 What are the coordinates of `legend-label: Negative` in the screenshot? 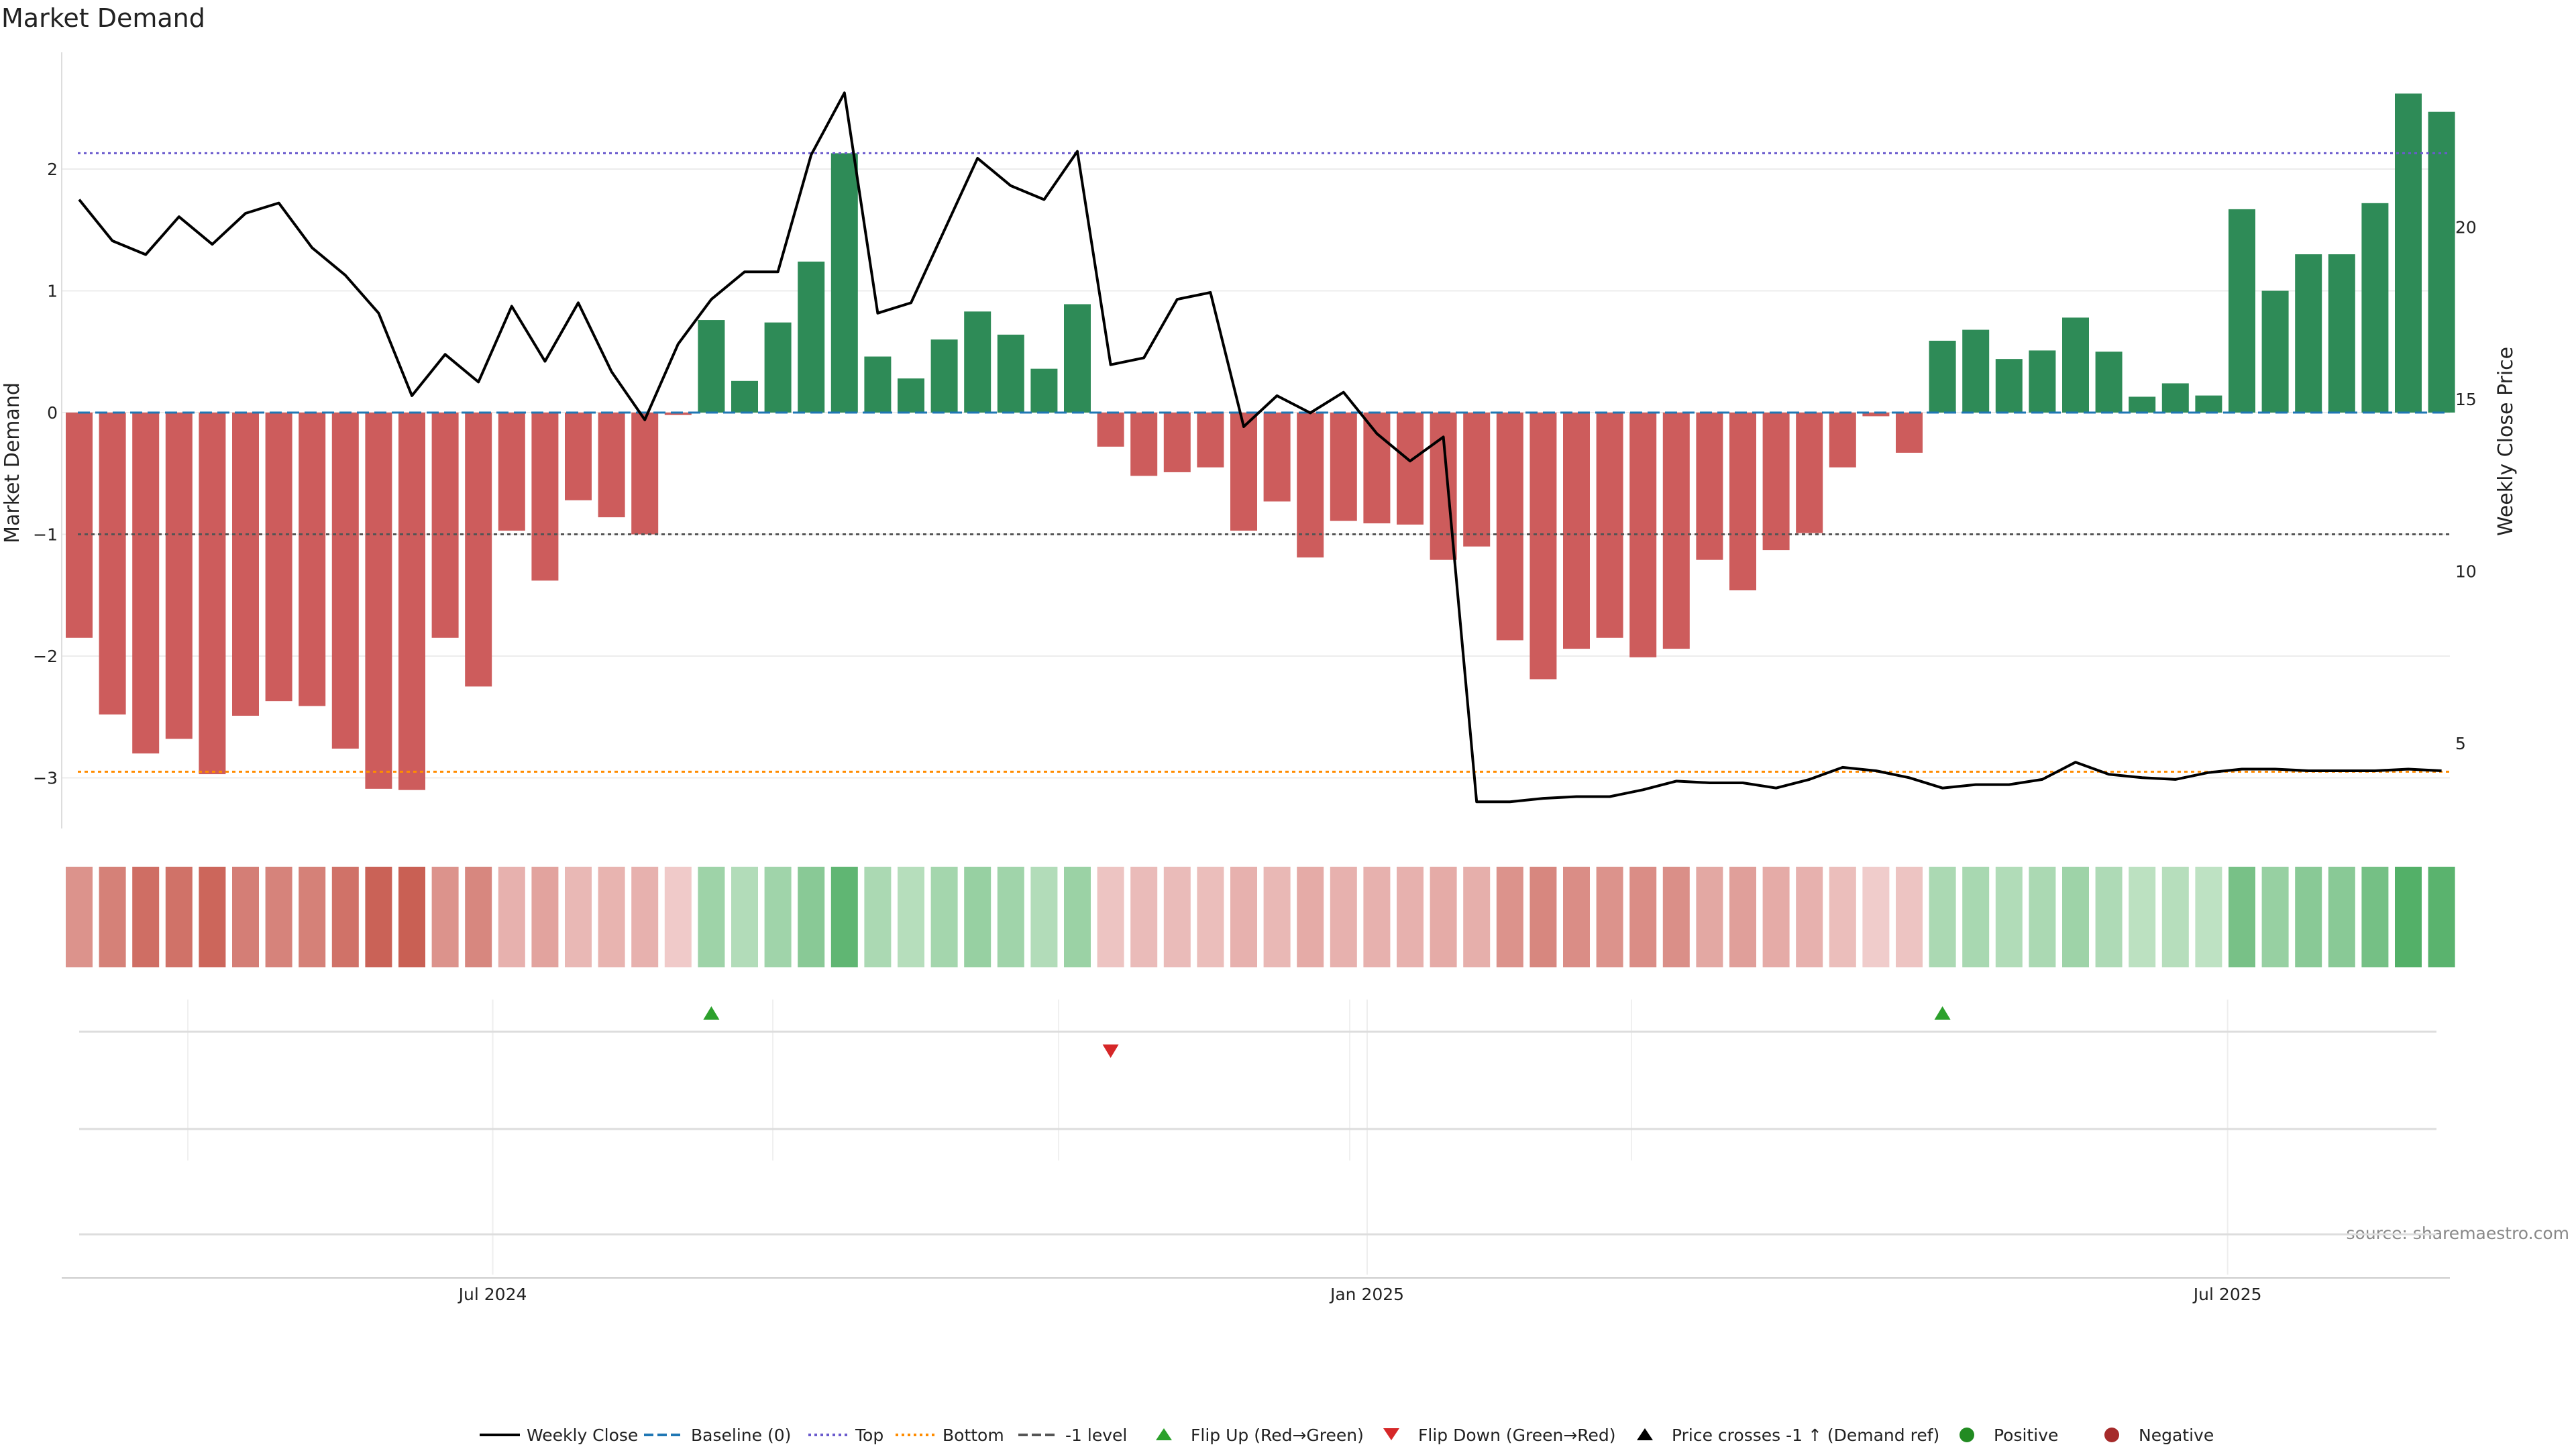 It's located at (2176, 1435).